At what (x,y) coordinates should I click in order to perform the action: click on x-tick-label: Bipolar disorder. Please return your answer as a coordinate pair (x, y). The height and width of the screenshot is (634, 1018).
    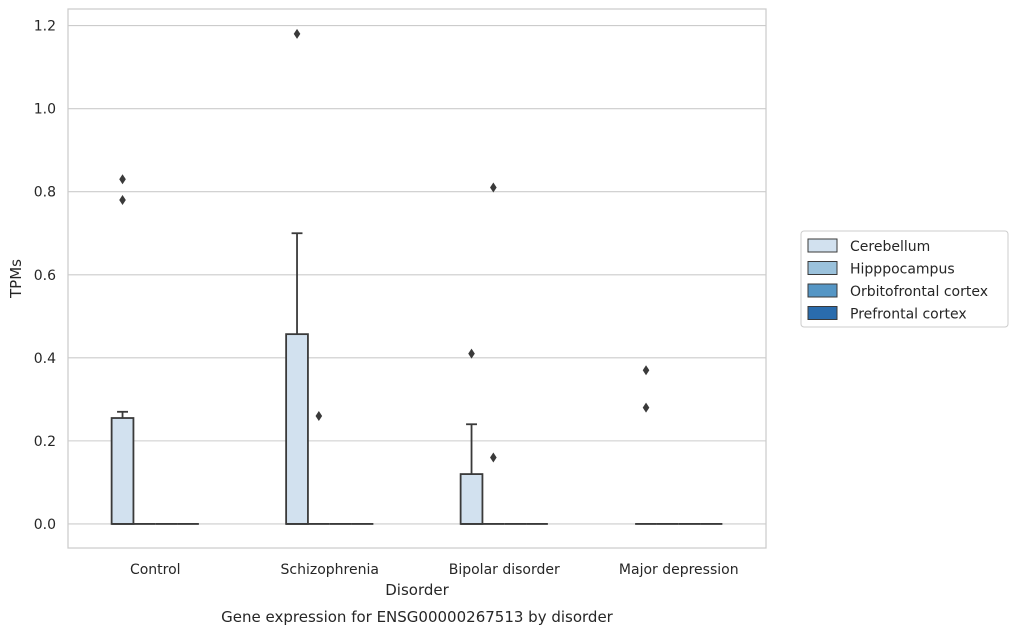
    Looking at the image, I should click on (504, 570).